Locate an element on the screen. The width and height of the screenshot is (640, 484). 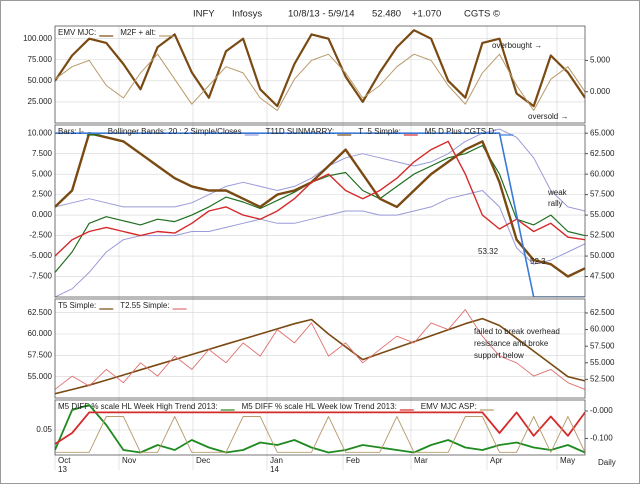
y-tick-label: -2.500 is located at coordinates (40, 235).